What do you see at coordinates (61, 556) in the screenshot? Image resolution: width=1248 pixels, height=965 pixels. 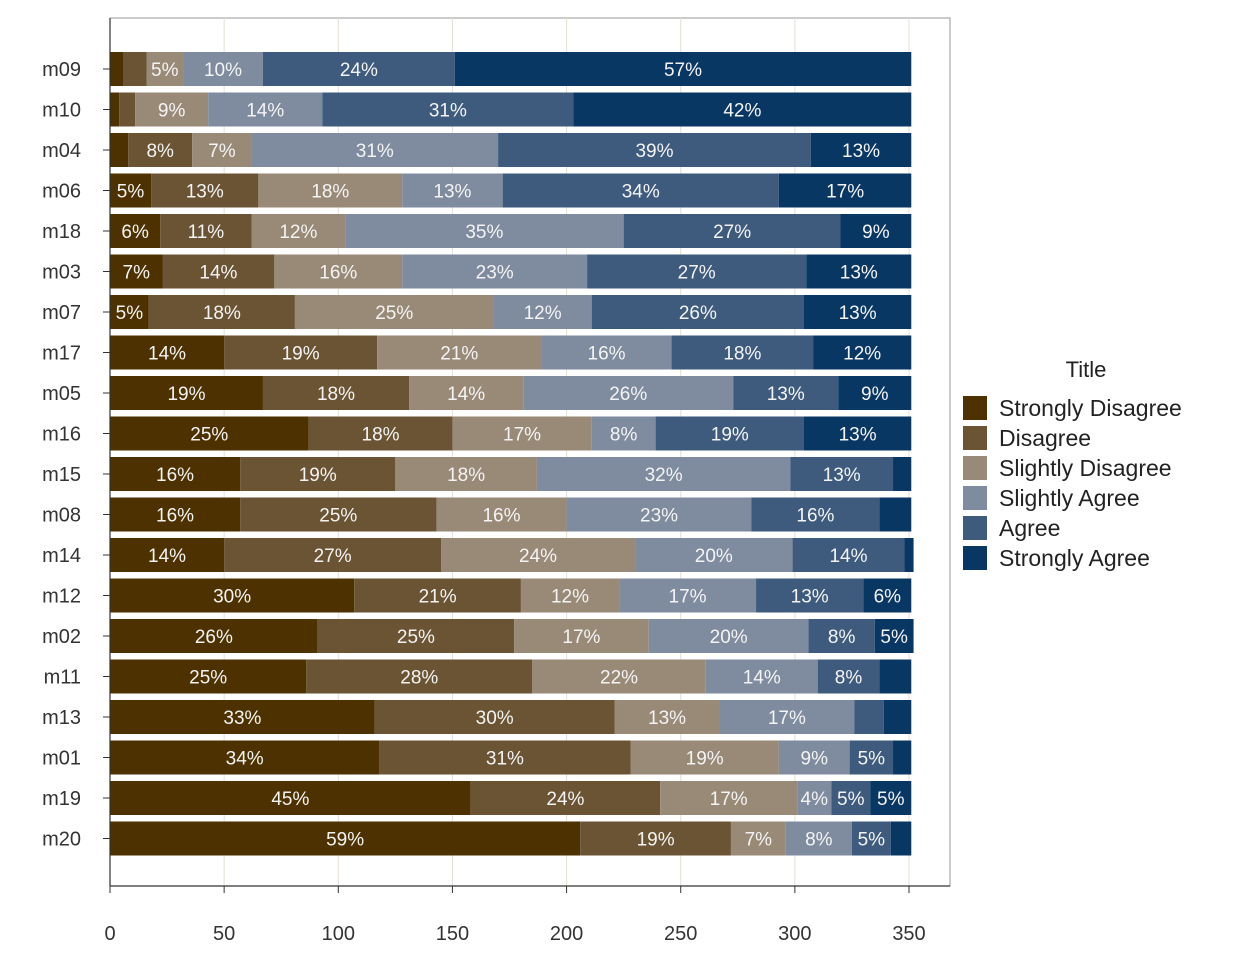 I see `y-tick-label: m14` at bounding box center [61, 556].